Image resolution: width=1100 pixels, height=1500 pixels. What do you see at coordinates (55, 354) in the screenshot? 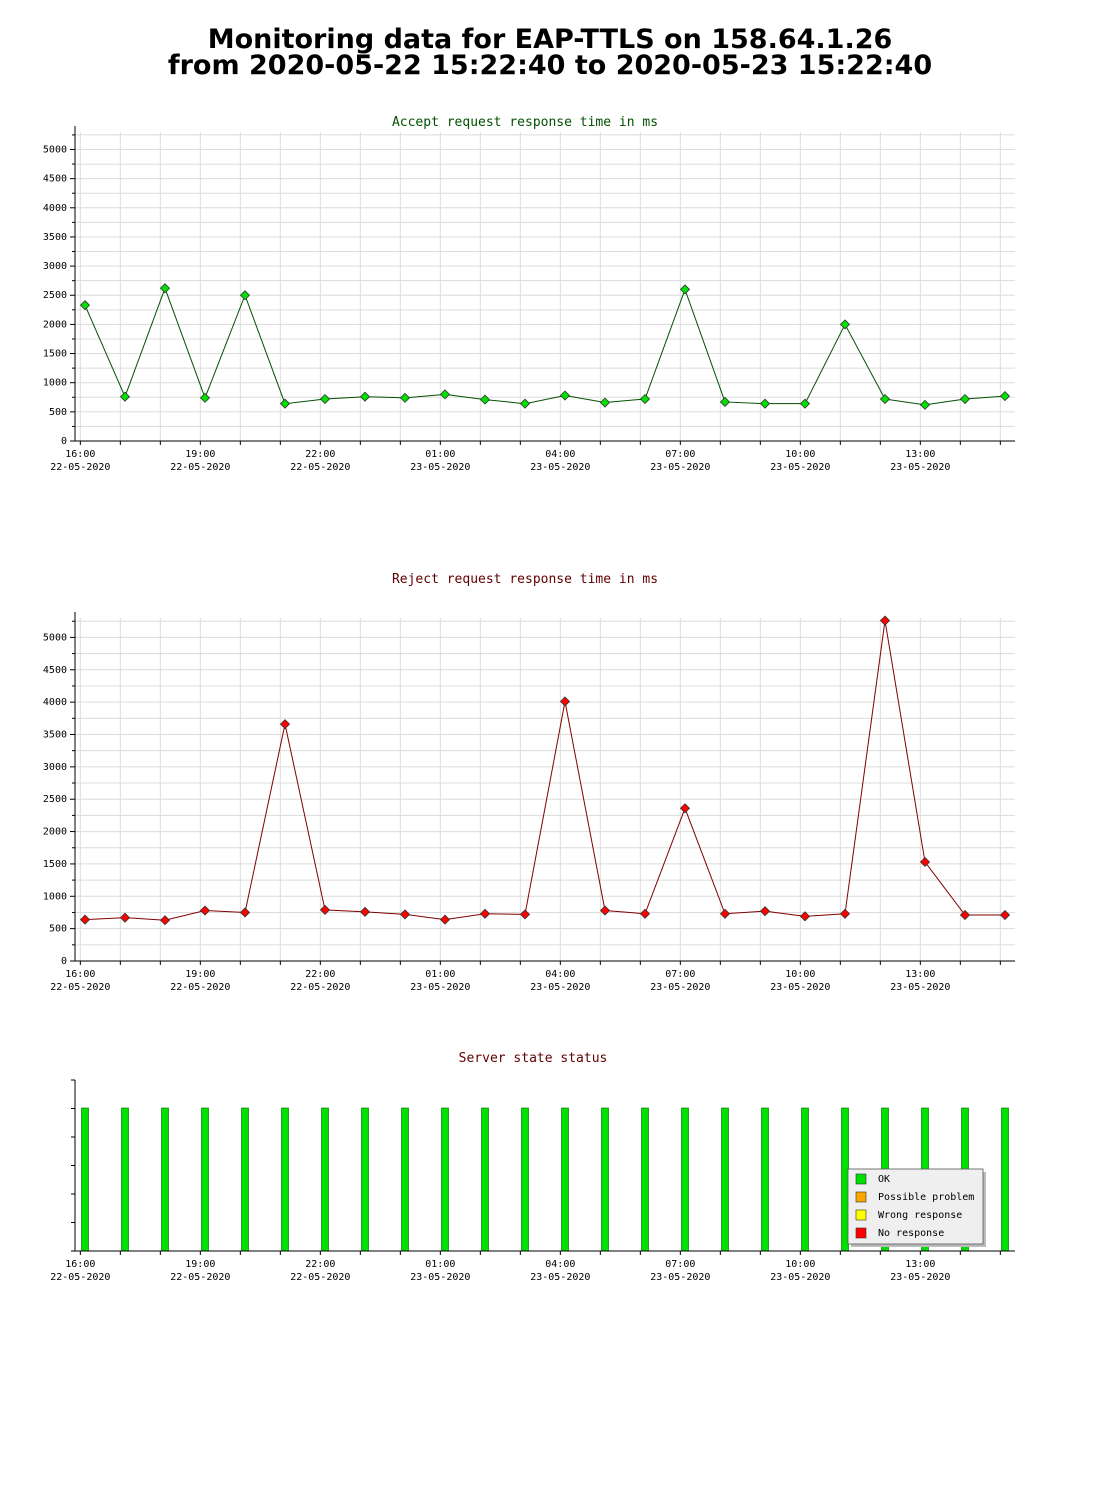
I see `y-tick-label: 1500` at bounding box center [55, 354].